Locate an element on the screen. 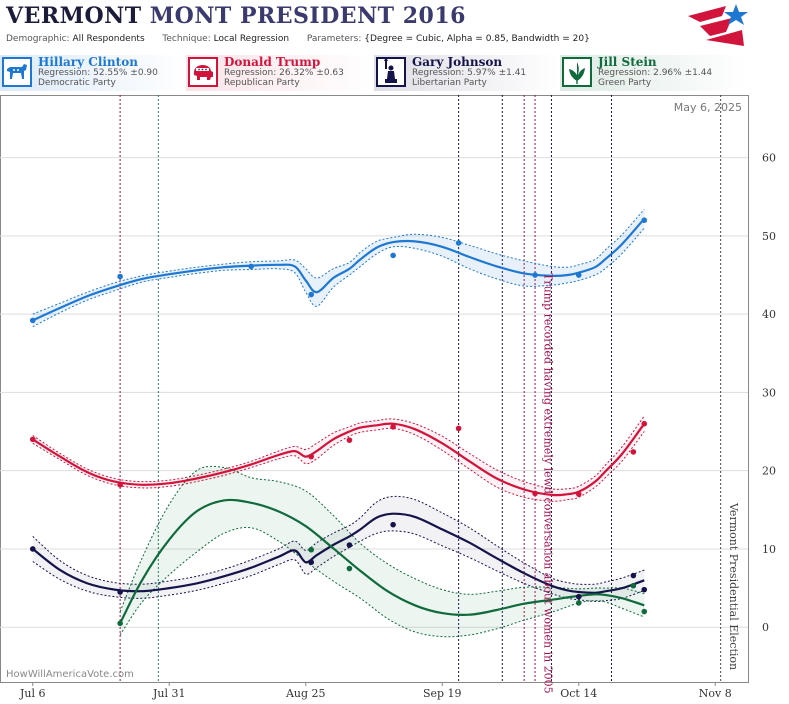  y-tick-label: 40 is located at coordinates (769, 314).